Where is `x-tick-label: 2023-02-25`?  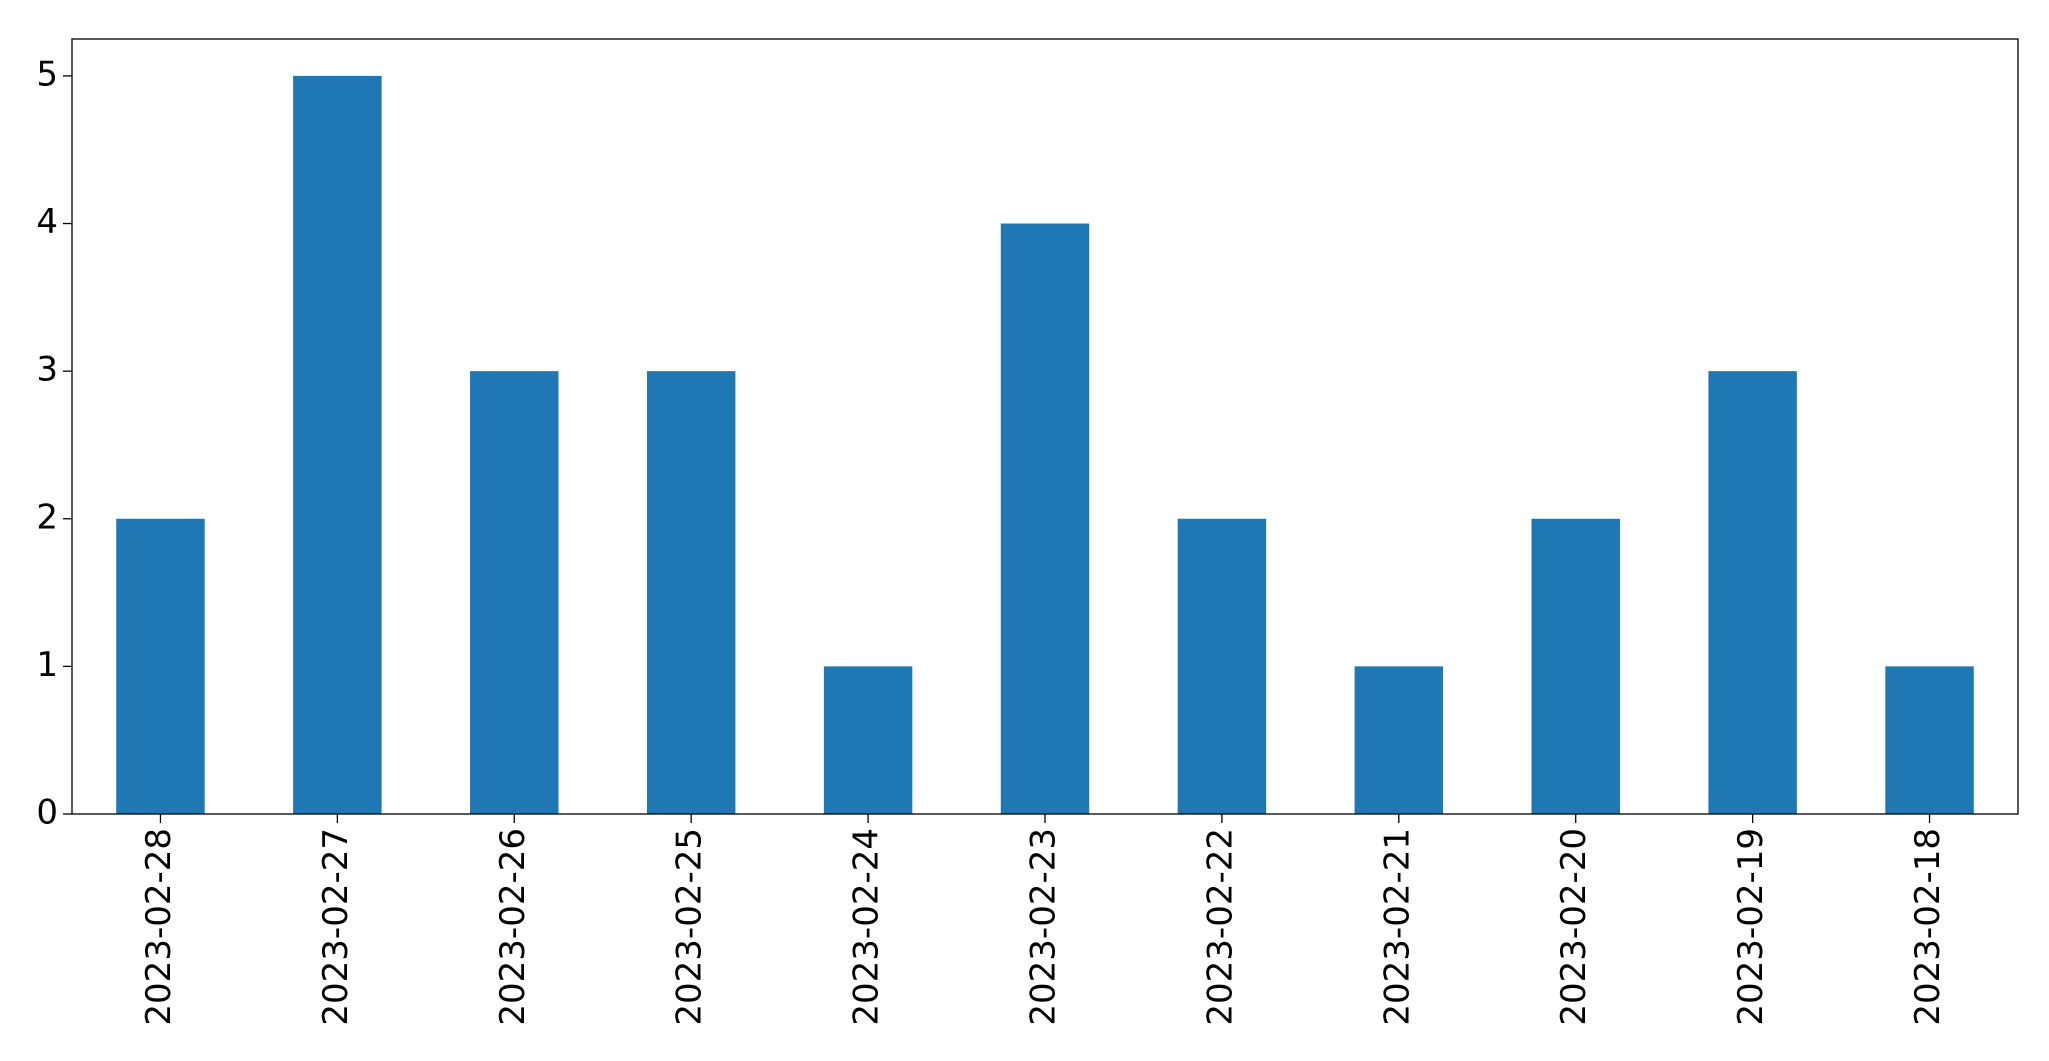
x-tick-label: 2023-02-25 is located at coordinates (690, 927).